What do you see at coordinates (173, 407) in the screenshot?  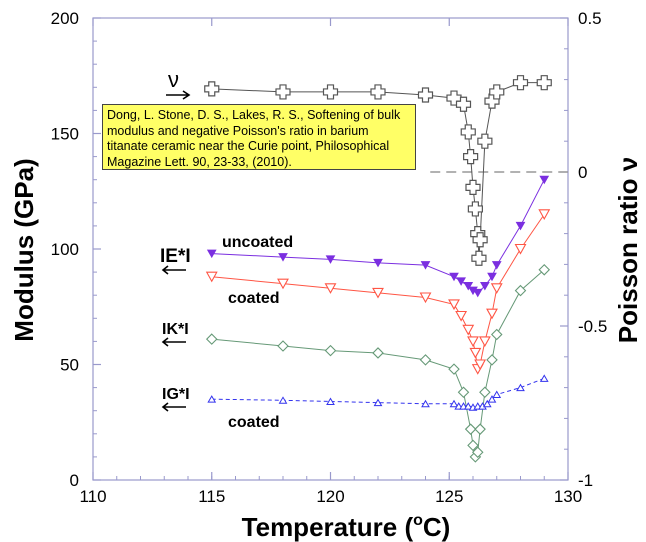 I see `ig-arrow-icon` at bounding box center [173, 407].